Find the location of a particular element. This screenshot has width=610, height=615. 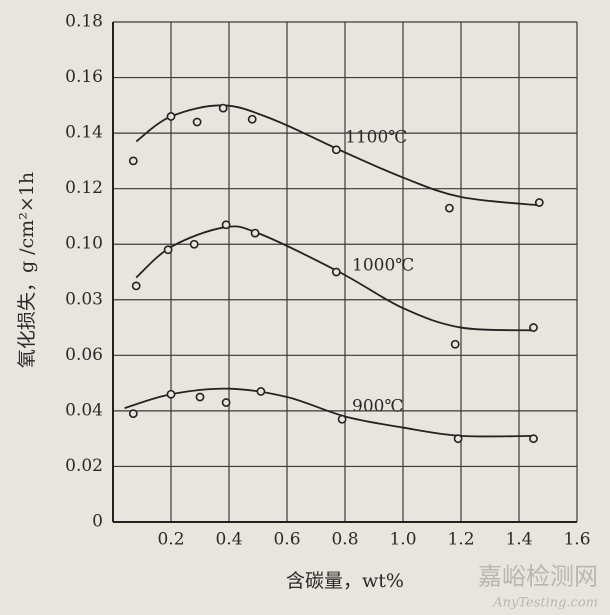

x-tick-label: 0.2 is located at coordinates (170, 540).